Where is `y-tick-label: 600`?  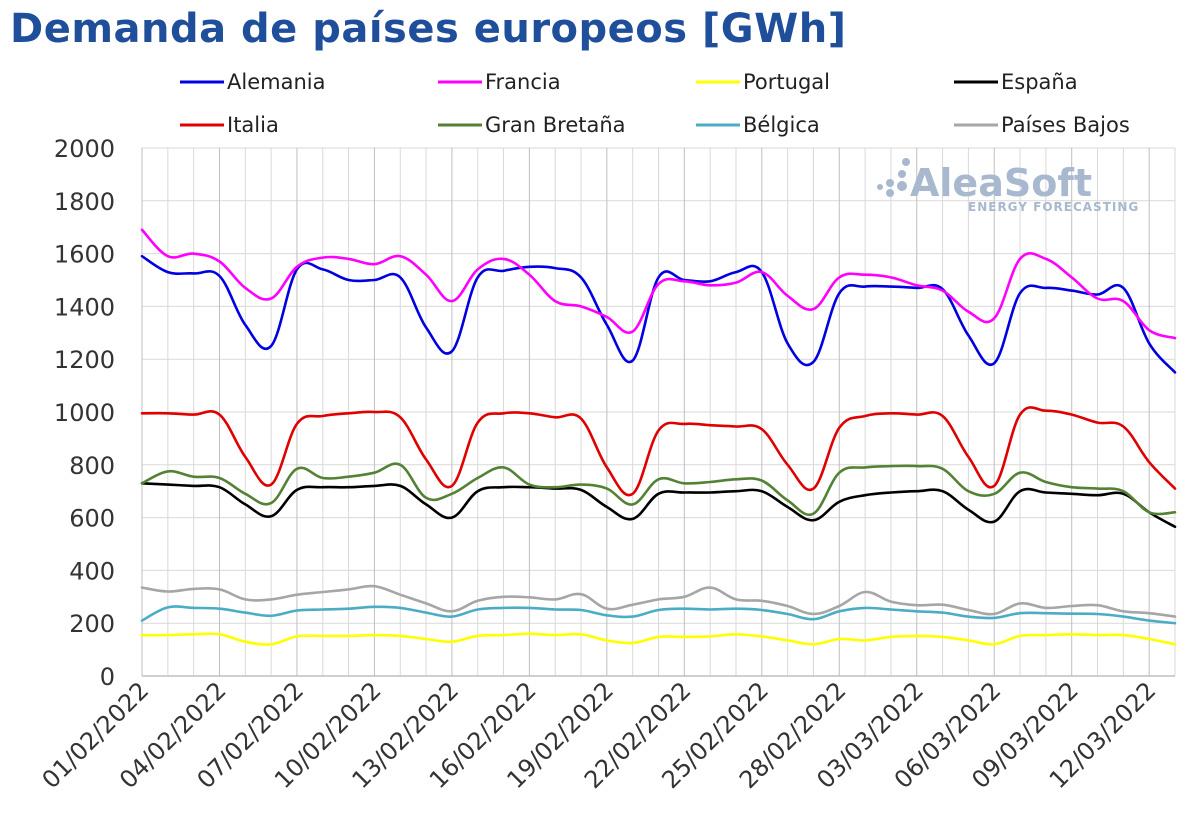
y-tick-label: 600 is located at coordinates (92, 519).